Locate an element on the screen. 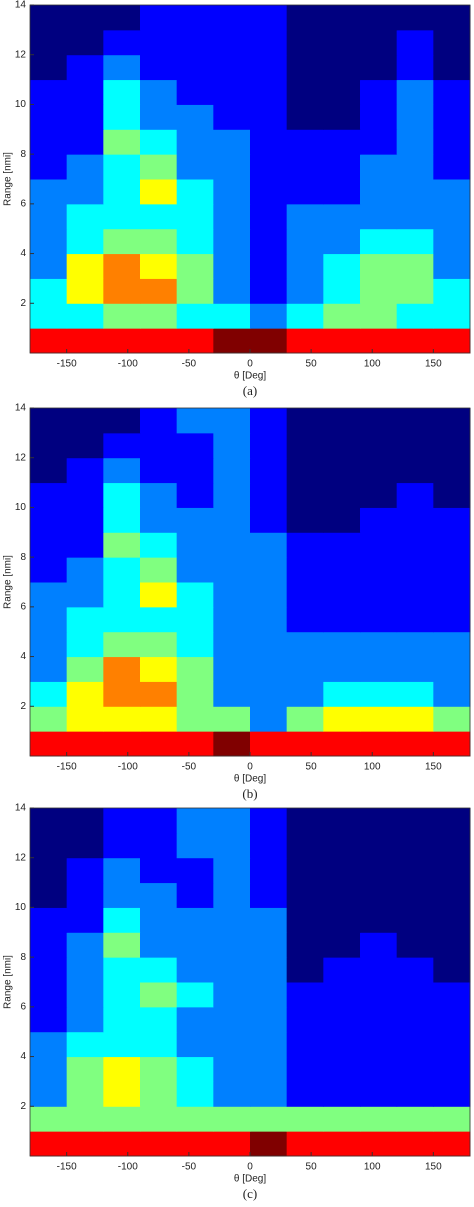 This screenshot has width=474, height=1207. y-tick-label: 6 is located at coordinates (23, 606).